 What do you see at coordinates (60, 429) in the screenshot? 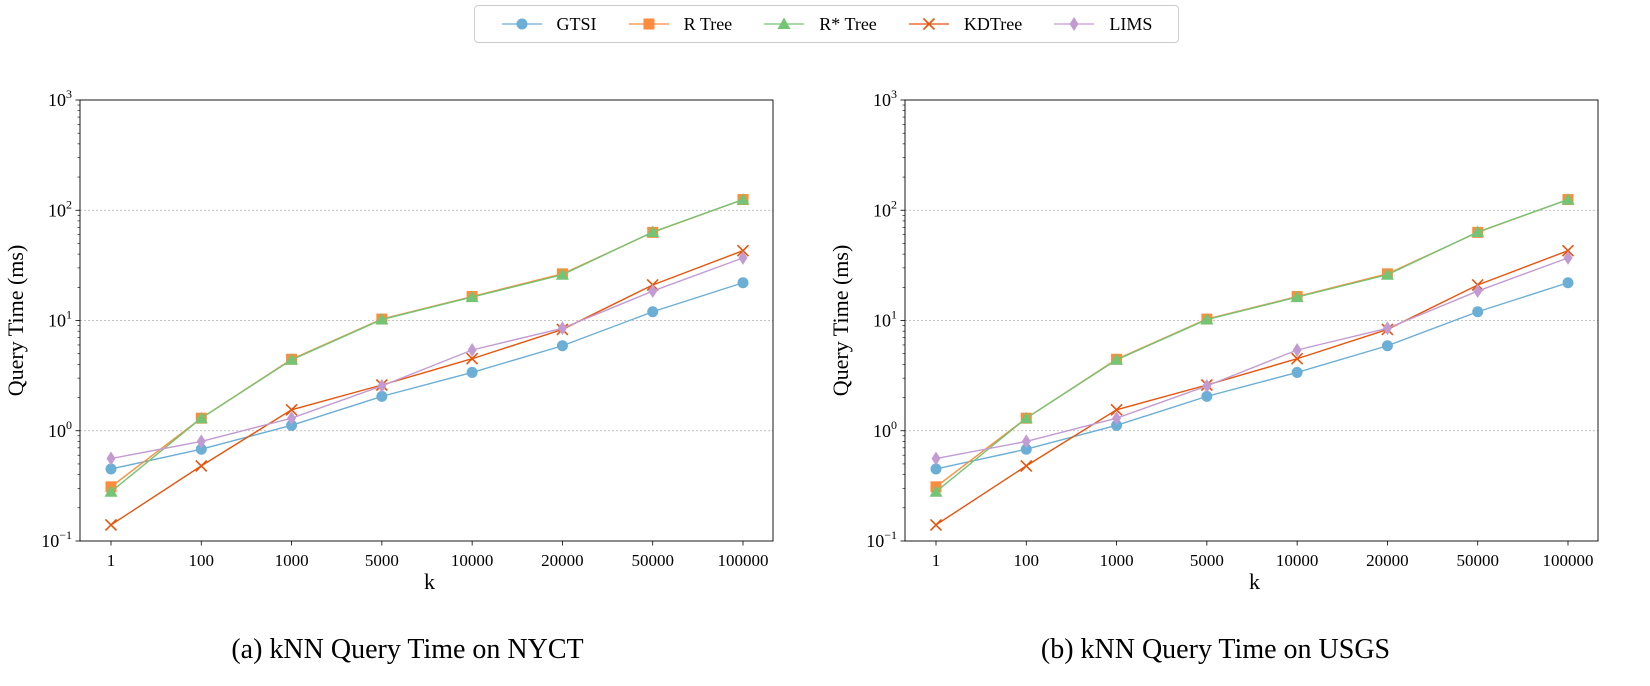
I see `nyct-ytick-label: 10⁰` at bounding box center [60, 429].